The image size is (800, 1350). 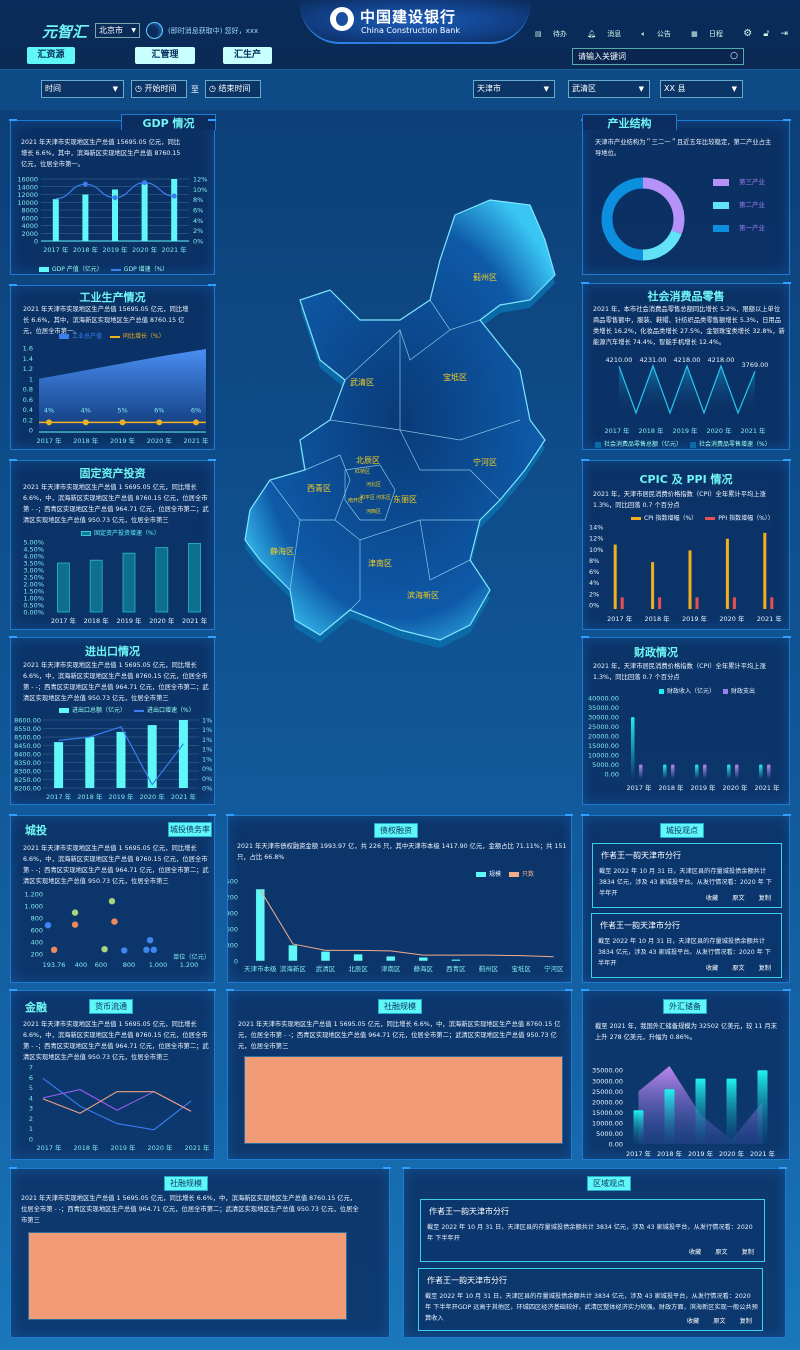 I want to click on start-time-label: 开始时间, so click(x=160, y=88).